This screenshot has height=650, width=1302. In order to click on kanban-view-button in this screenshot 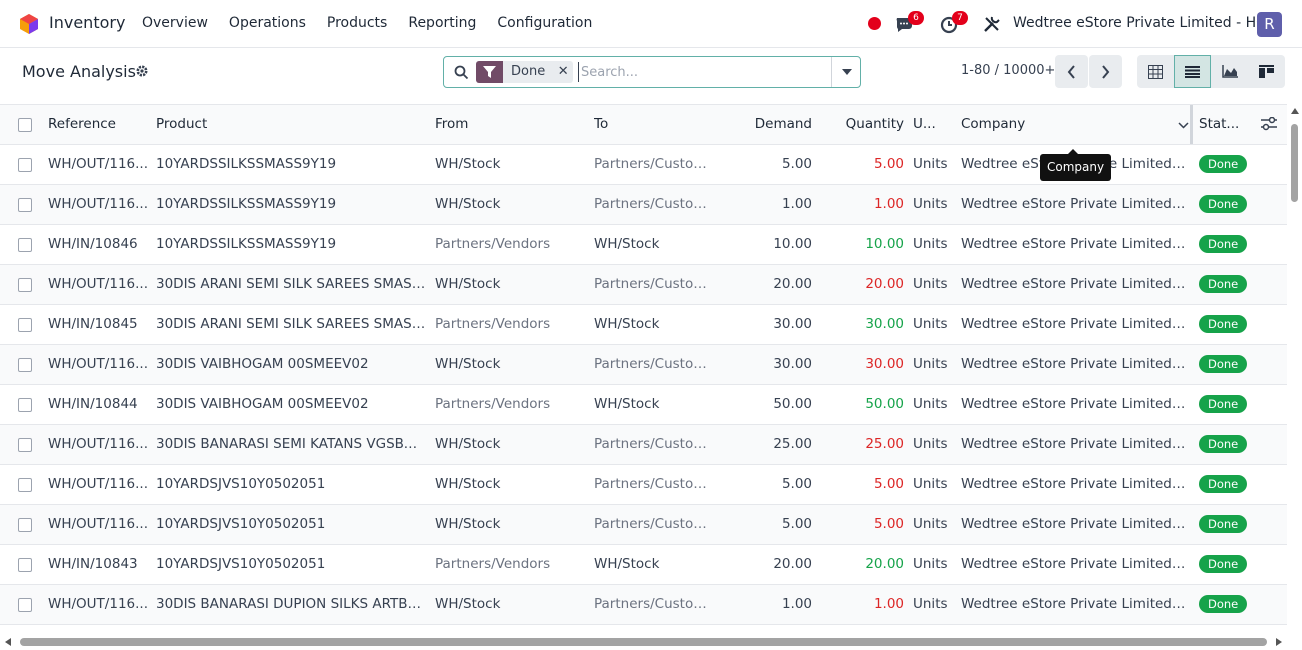, I will do `click(1266, 71)`.